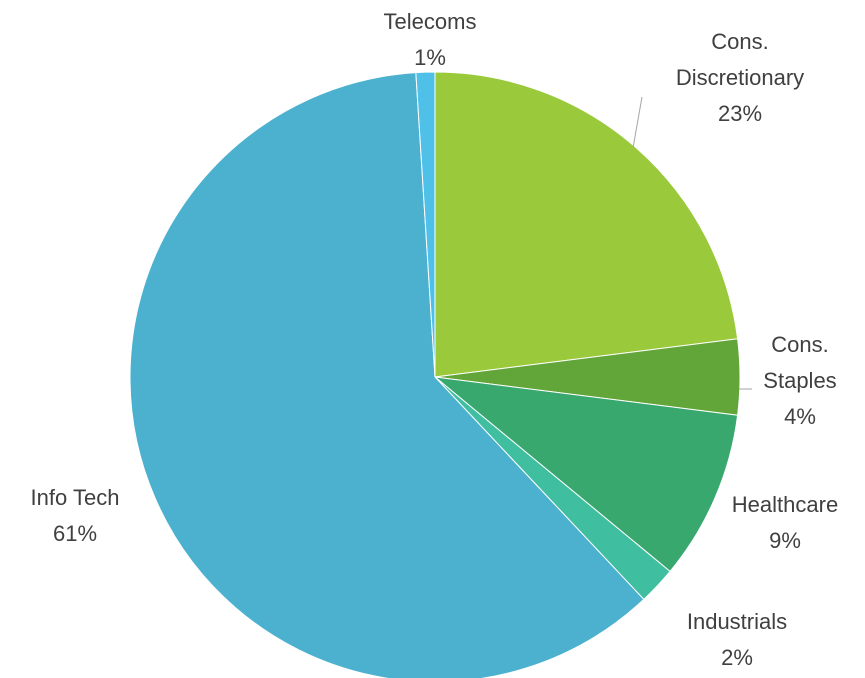 This screenshot has height=678, width=865. What do you see at coordinates (637, 122) in the screenshot?
I see `leader-line` at bounding box center [637, 122].